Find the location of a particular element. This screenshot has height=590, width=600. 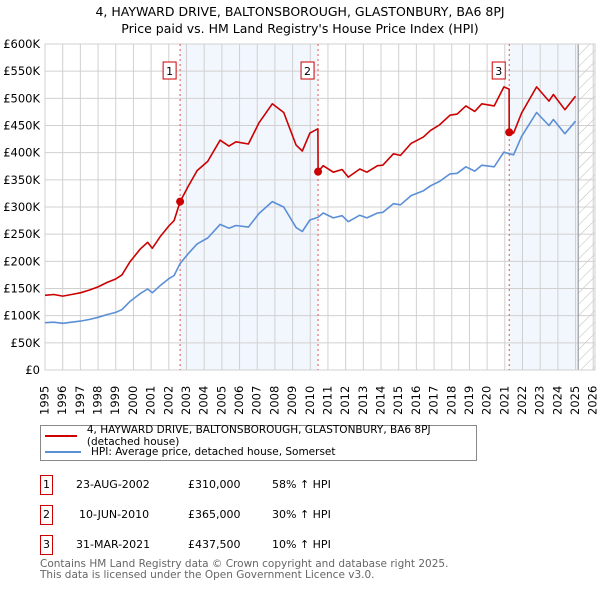

sale-label-number: 1 is located at coordinates (169, 71).